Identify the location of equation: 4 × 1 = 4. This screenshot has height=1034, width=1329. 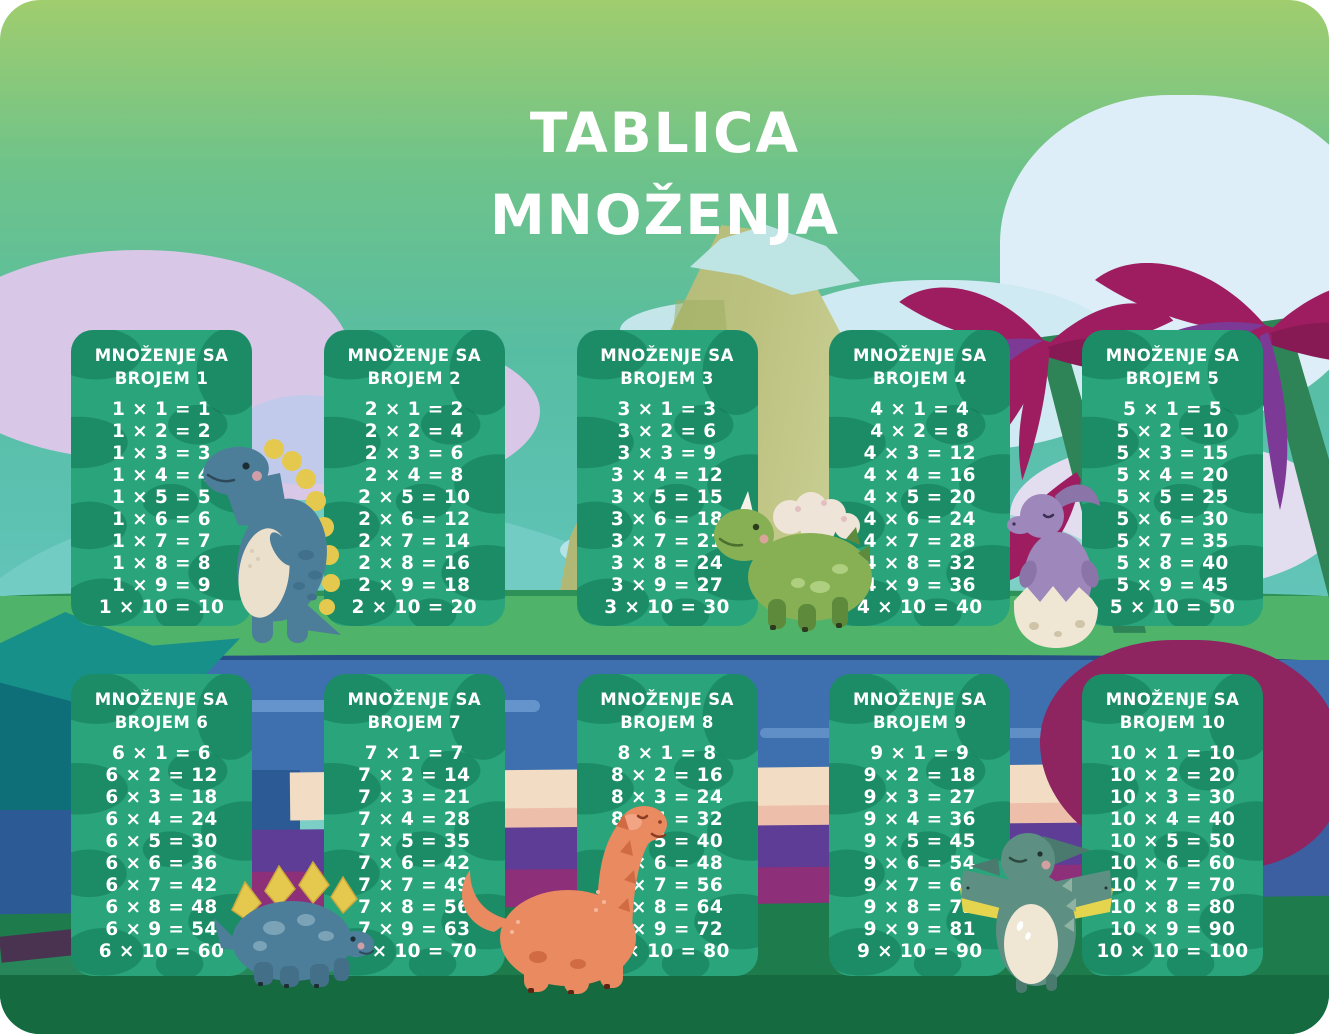
(920, 409).